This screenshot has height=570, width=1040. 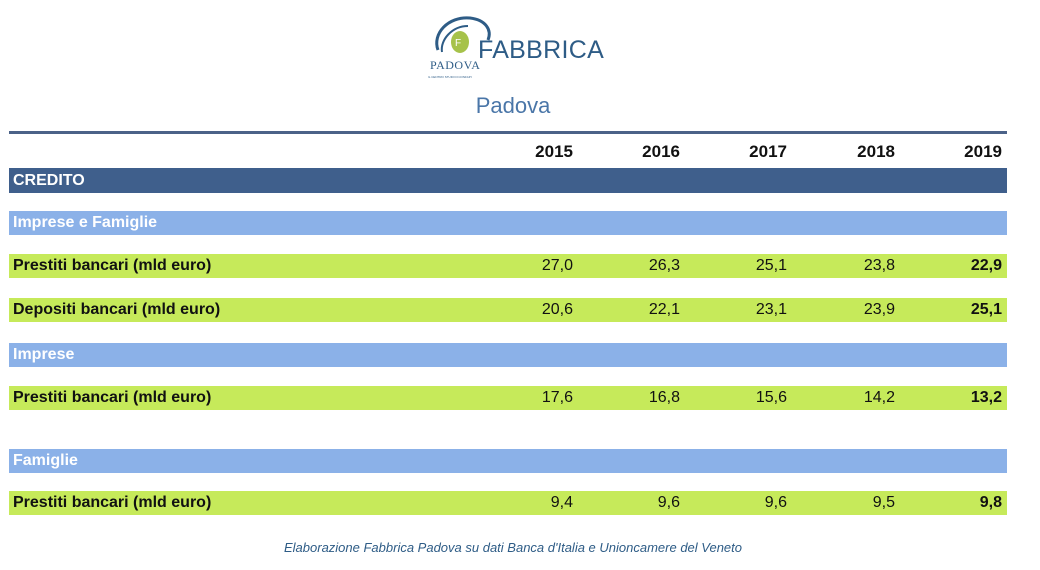 I want to click on cell-2016: 16,8, so click(x=664, y=397).